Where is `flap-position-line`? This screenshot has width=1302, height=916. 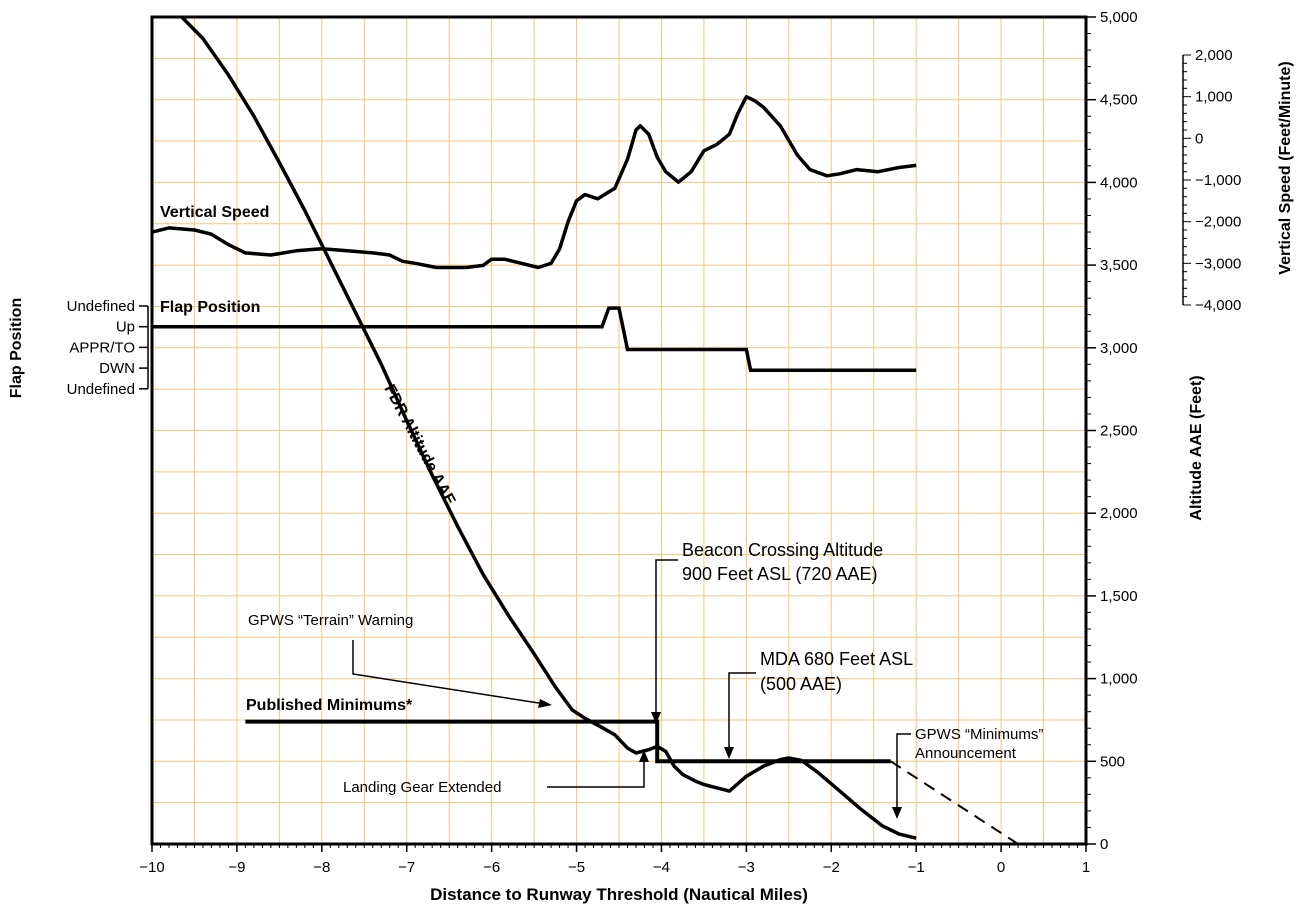
flap-position-line is located at coordinates (534, 339).